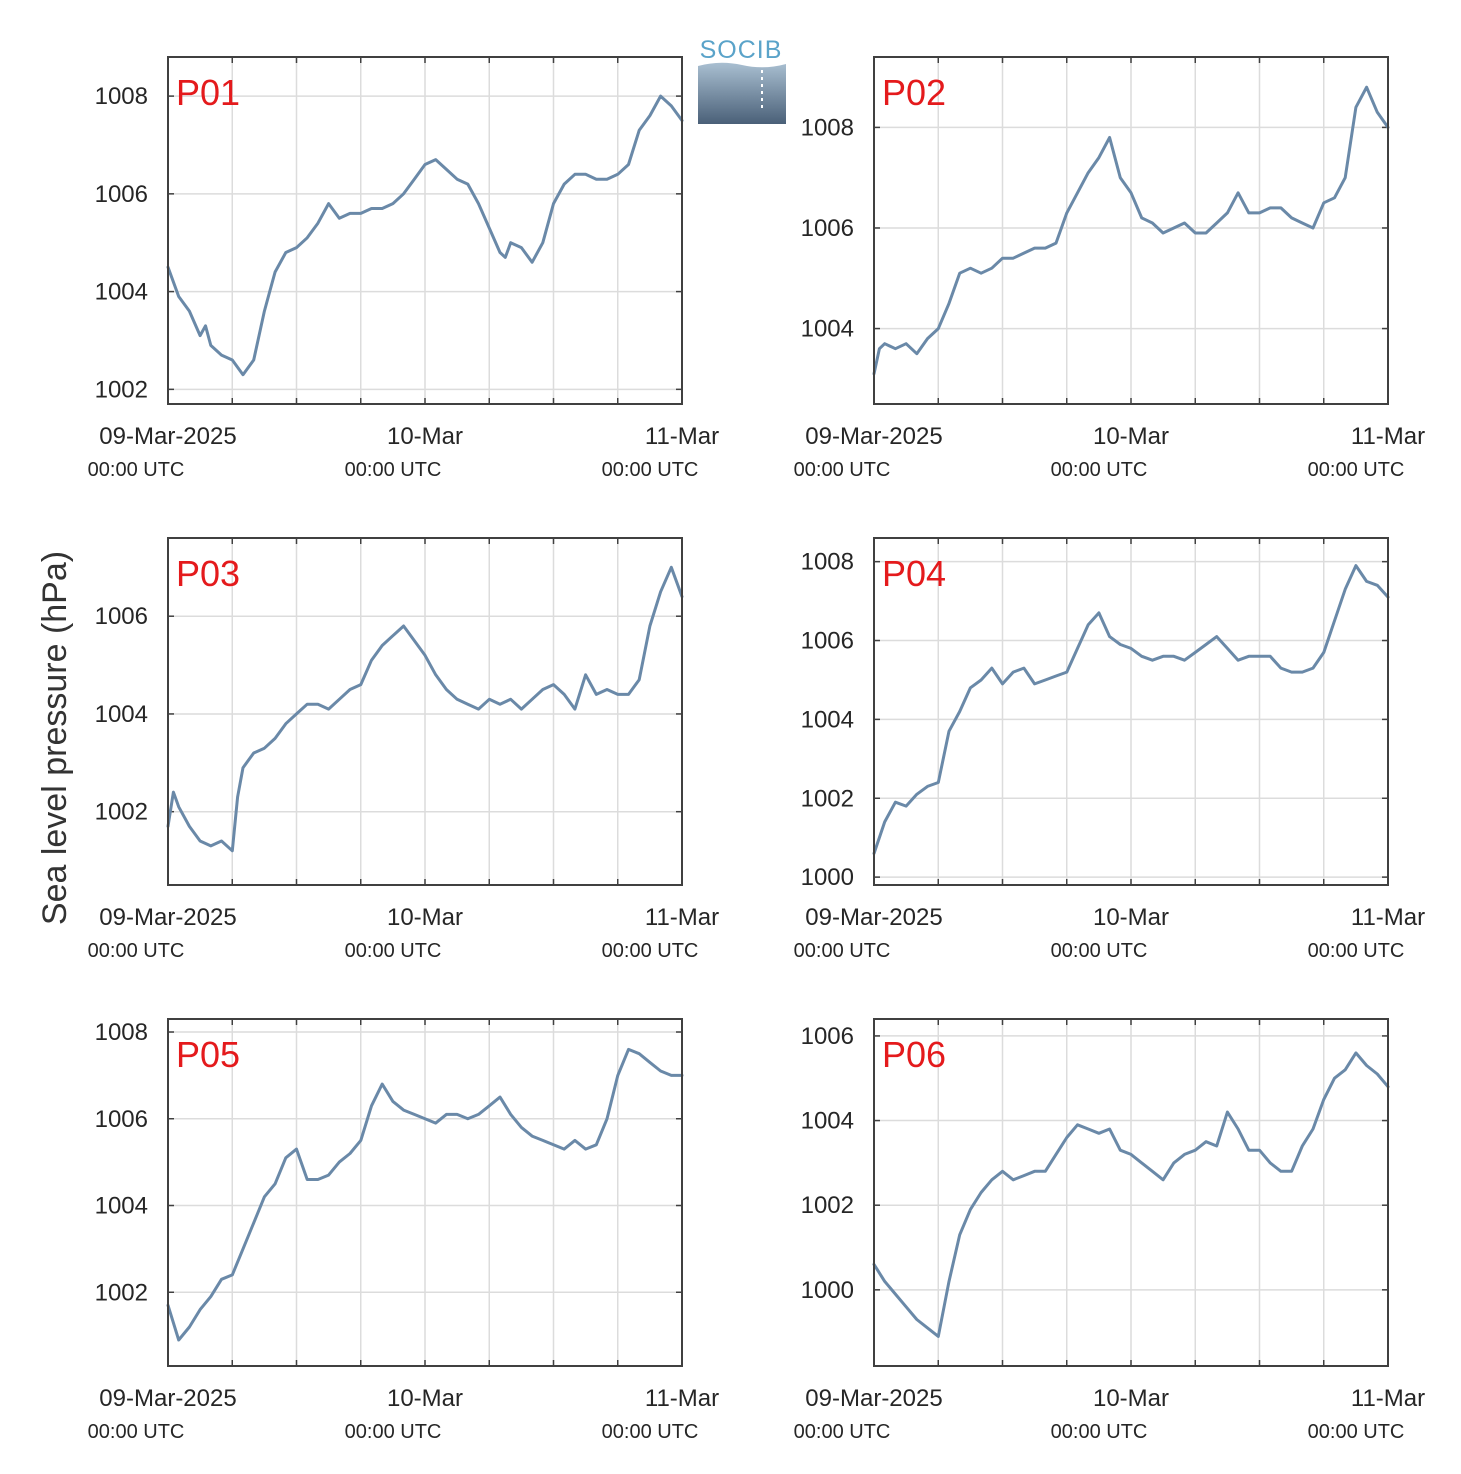 The image size is (1461, 1474). I want to click on panel-label: P05, so click(208, 1054).